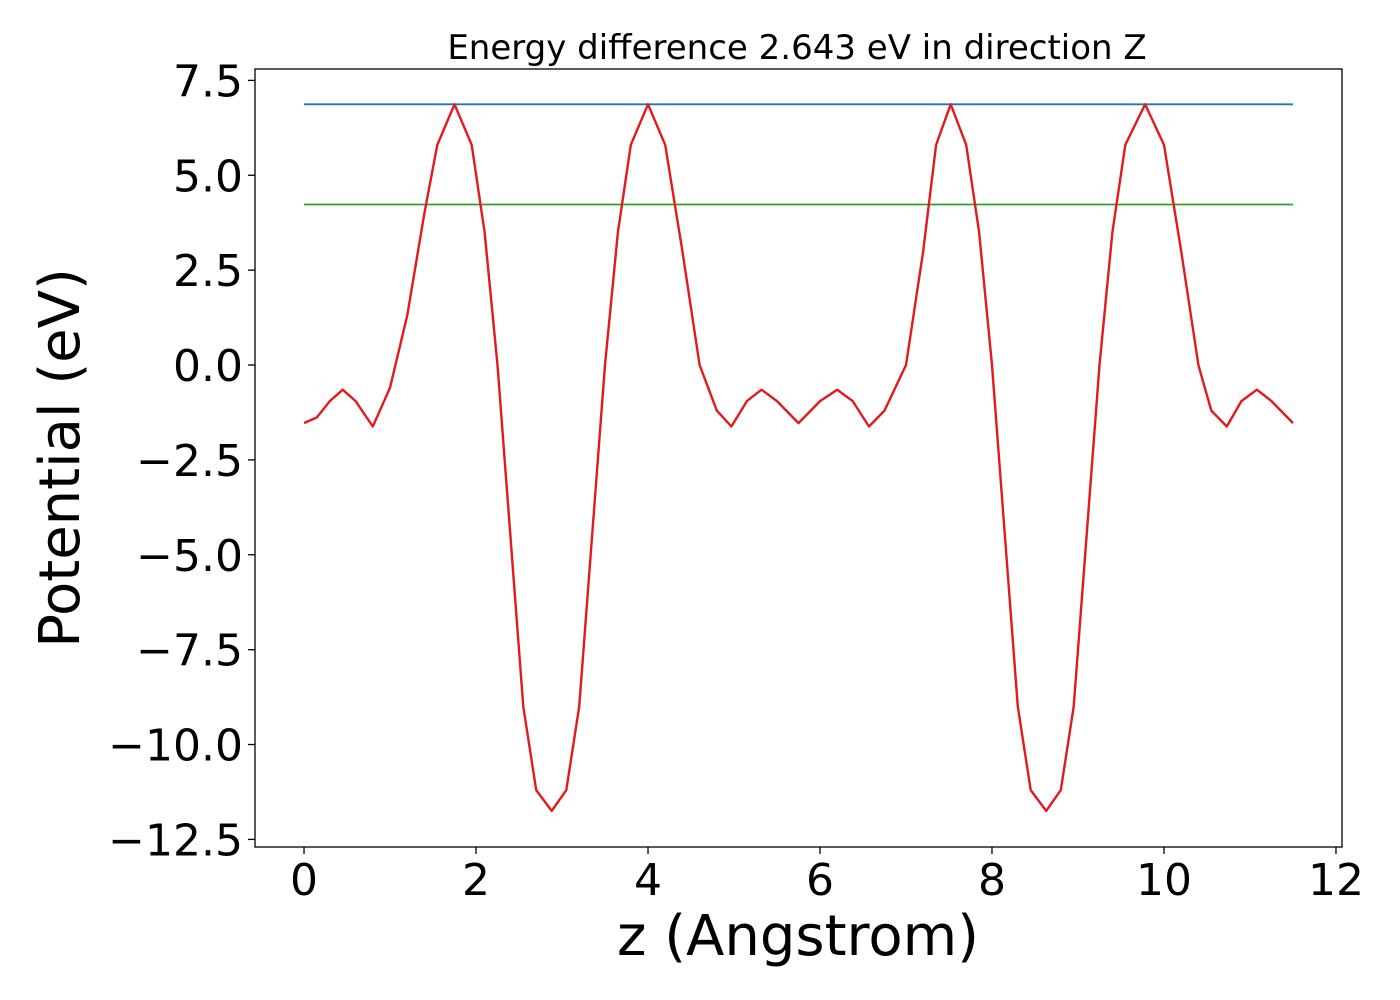  Describe the element at coordinates (798, 936) in the screenshot. I see `x-axis-label: z (Angstrom)` at that location.